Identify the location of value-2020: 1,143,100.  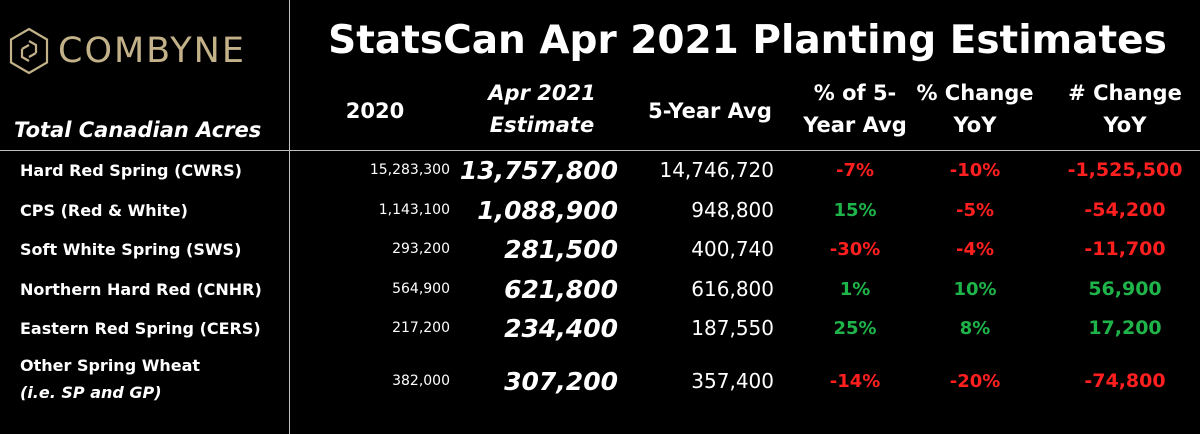
(414, 210).